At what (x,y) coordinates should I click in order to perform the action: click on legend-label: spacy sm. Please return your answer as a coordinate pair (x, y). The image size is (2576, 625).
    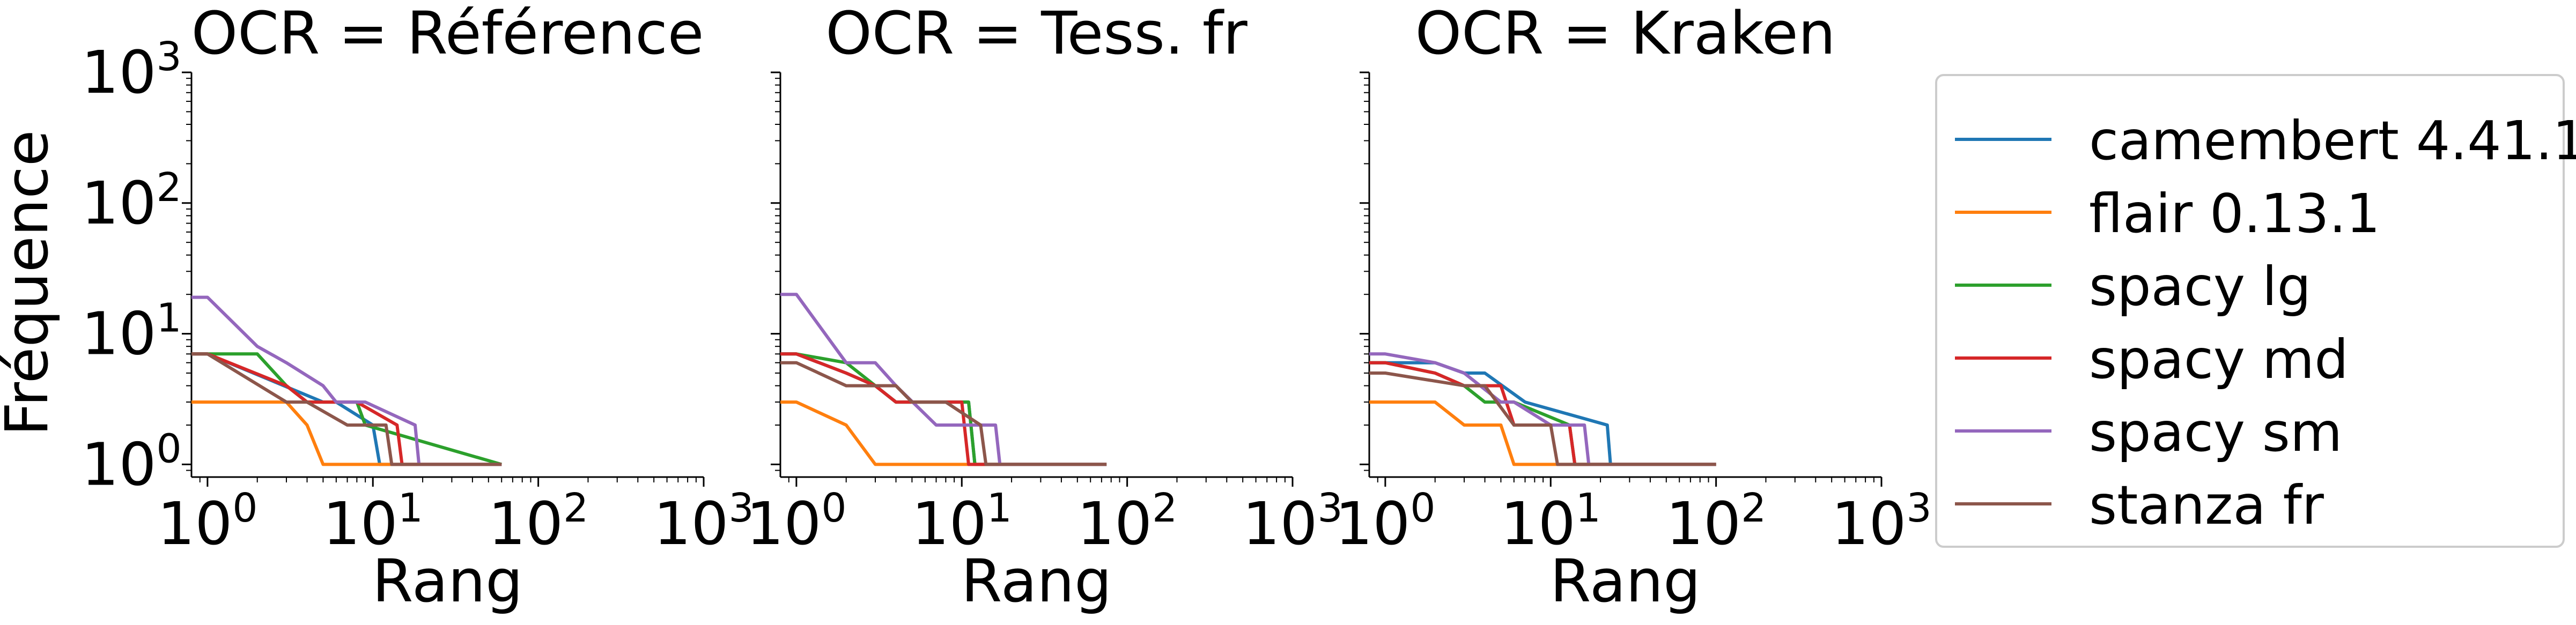
    Looking at the image, I should click on (2215, 432).